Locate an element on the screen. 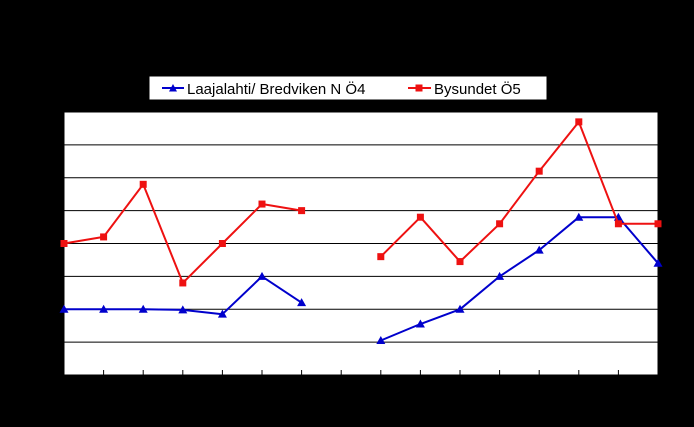 This screenshot has height=427, width=694. legend-swatch-square-marker is located at coordinates (419, 88).